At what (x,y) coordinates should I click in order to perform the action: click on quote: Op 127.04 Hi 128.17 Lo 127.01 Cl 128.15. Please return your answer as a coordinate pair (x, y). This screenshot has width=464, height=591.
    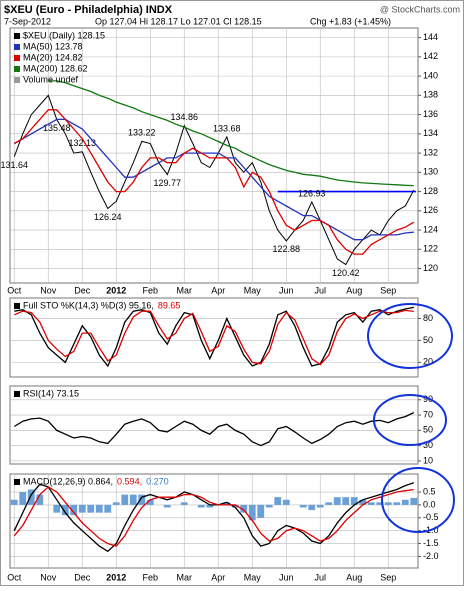
    Looking at the image, I should click on (178, 21).